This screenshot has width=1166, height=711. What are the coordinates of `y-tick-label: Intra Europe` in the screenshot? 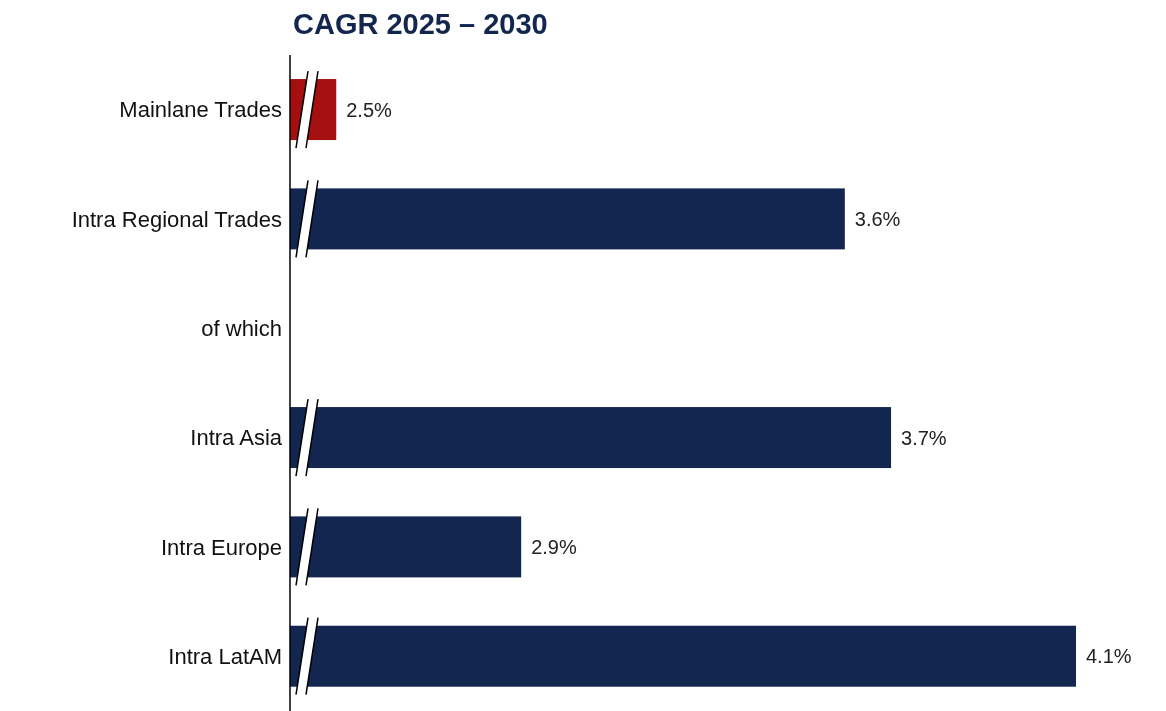 It's located at (221, 547).